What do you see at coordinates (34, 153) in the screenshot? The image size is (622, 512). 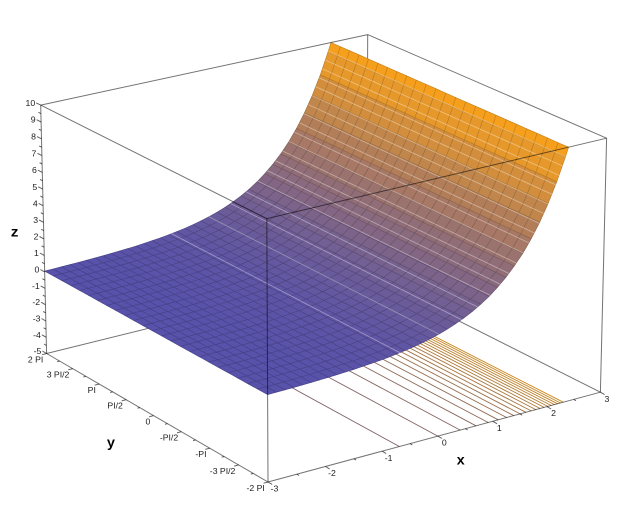 I see `svg-text: 7` at bounding box center [34, 153].